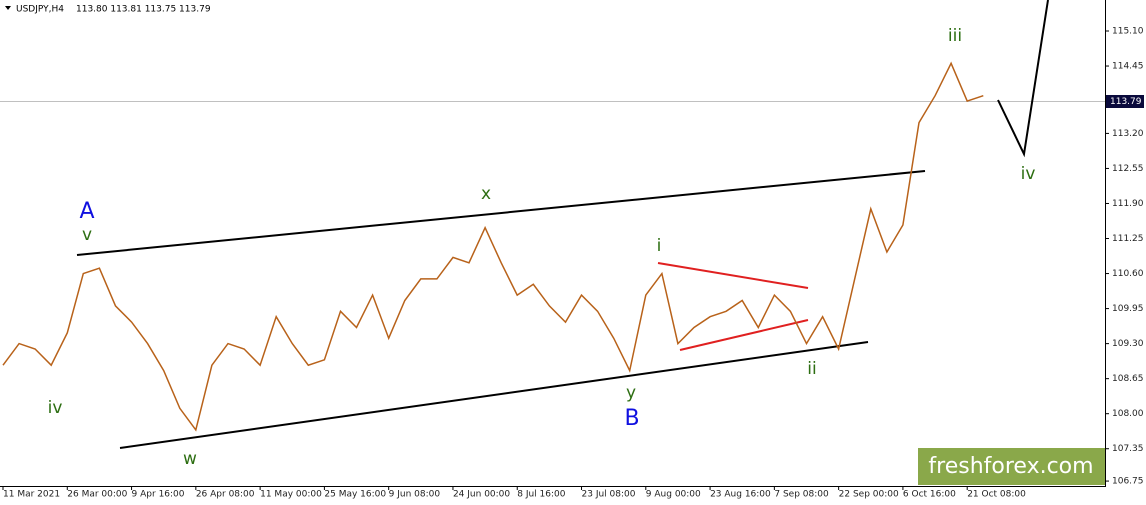  What do you see at coordinates (158, 495) in the screenshot?
I see `x-tick-label: 9 Apr 16:00` at bounding box center [158, 495].